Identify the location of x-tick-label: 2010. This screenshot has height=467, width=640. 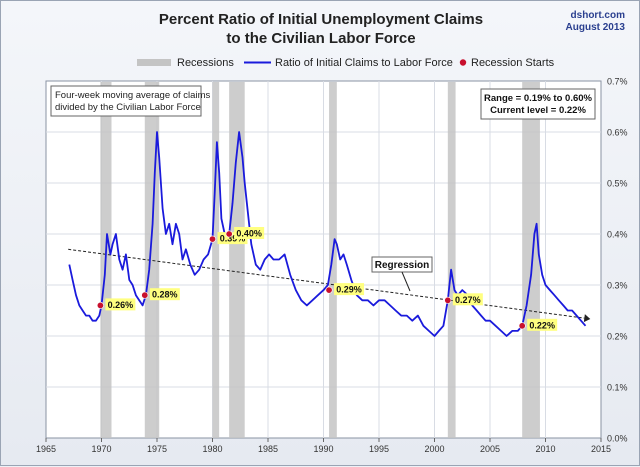
(545, 449).